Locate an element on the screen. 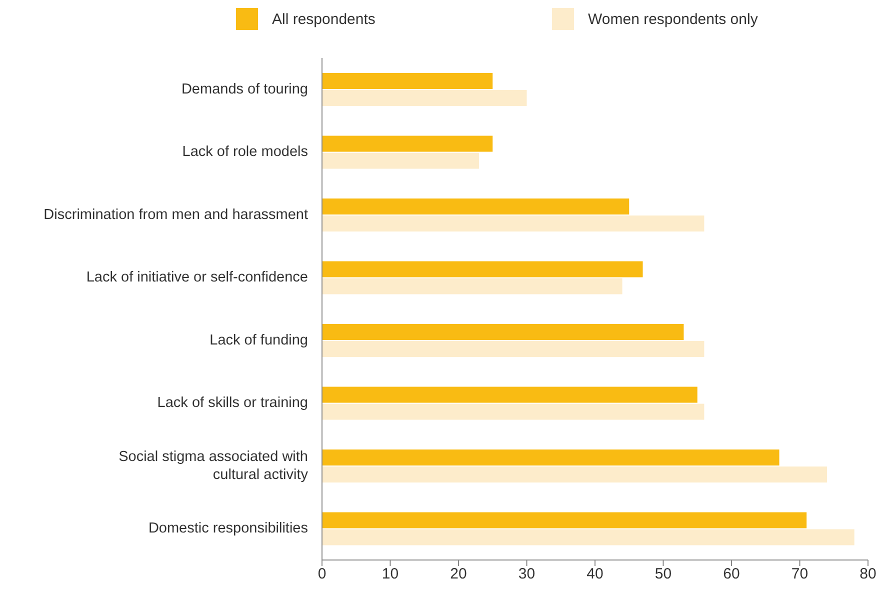 The height and width of the screenshot is (600, 883). x-tick-label: 50 is located at coordinates (663, 574).